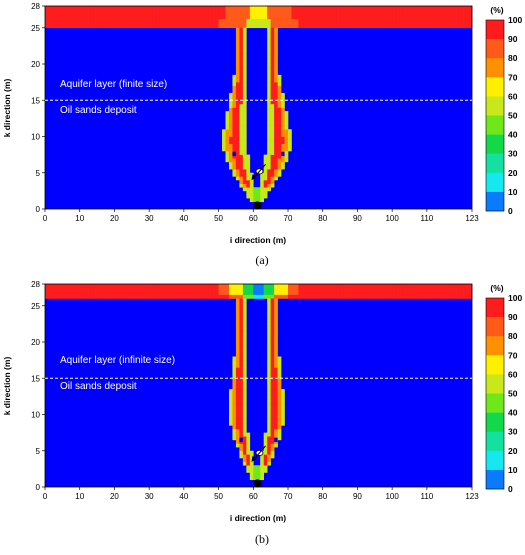 This screenshot has height=555, width=525. I want to click on x-tick-label: 123, so click(472, 218).